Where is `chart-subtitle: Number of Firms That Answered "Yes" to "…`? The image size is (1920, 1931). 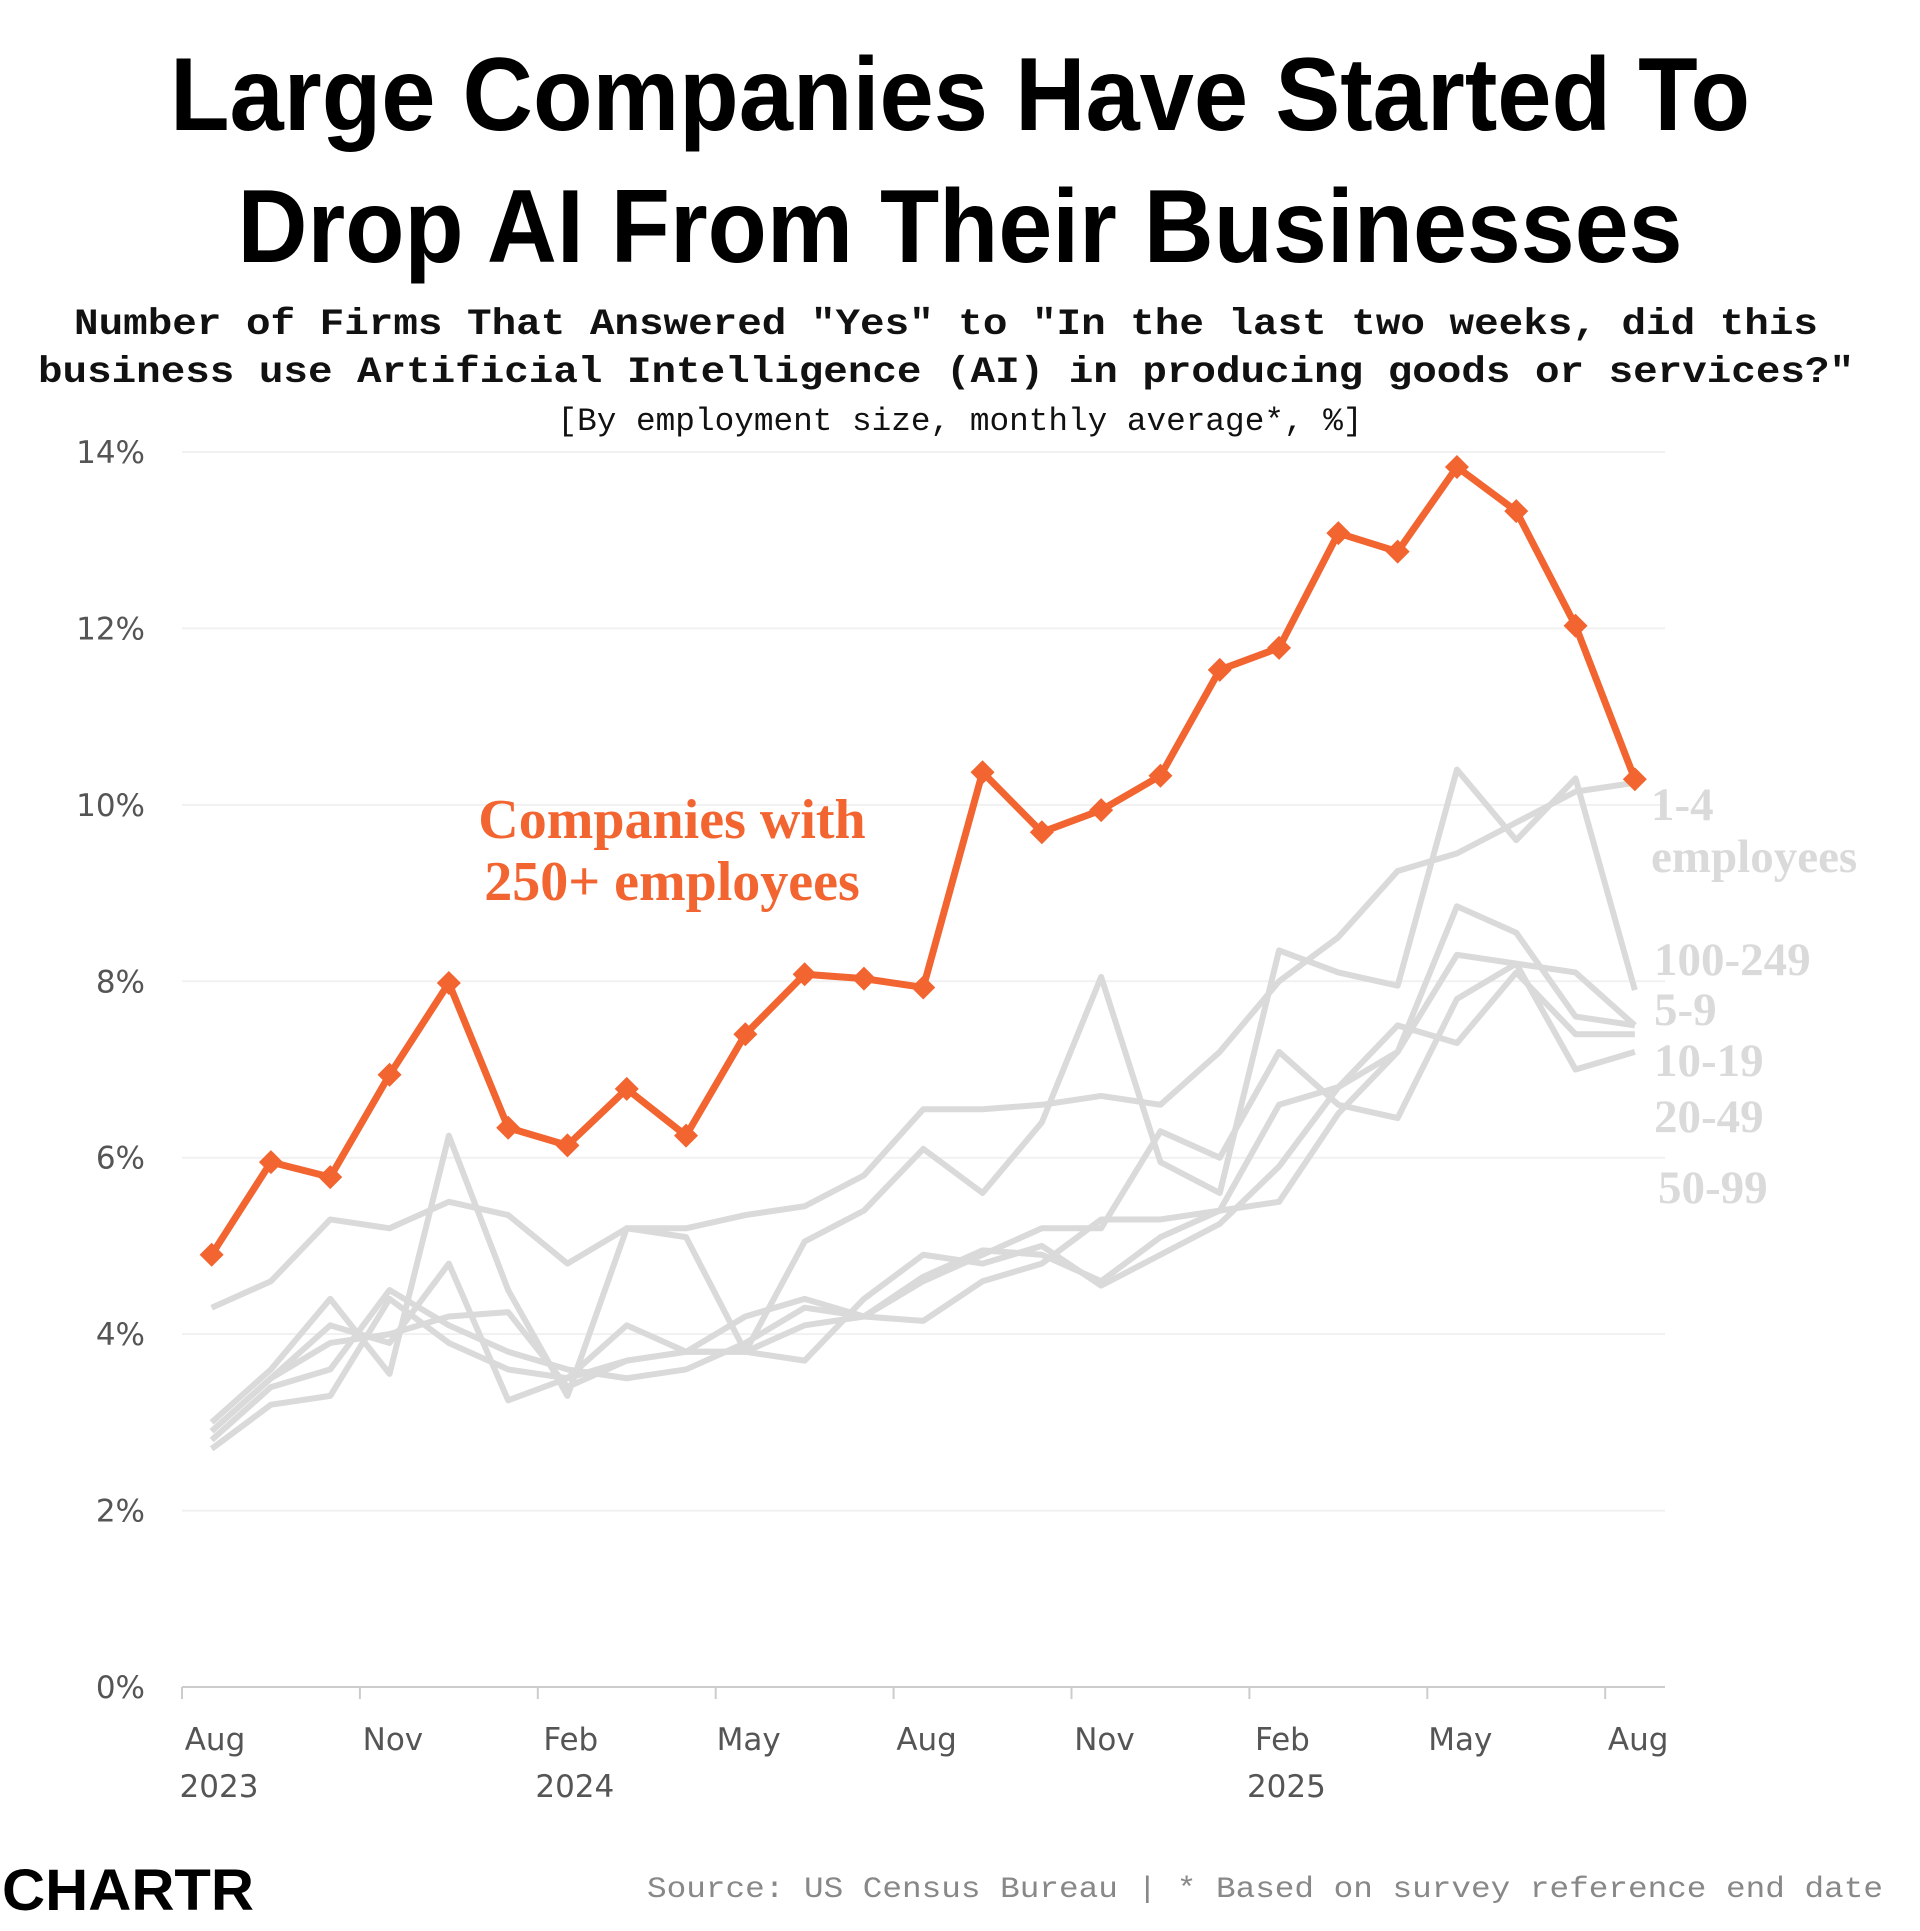
chart-subtitle: Number of Firms That Answered "Yes" to "… is located at coordinates (946, 325).